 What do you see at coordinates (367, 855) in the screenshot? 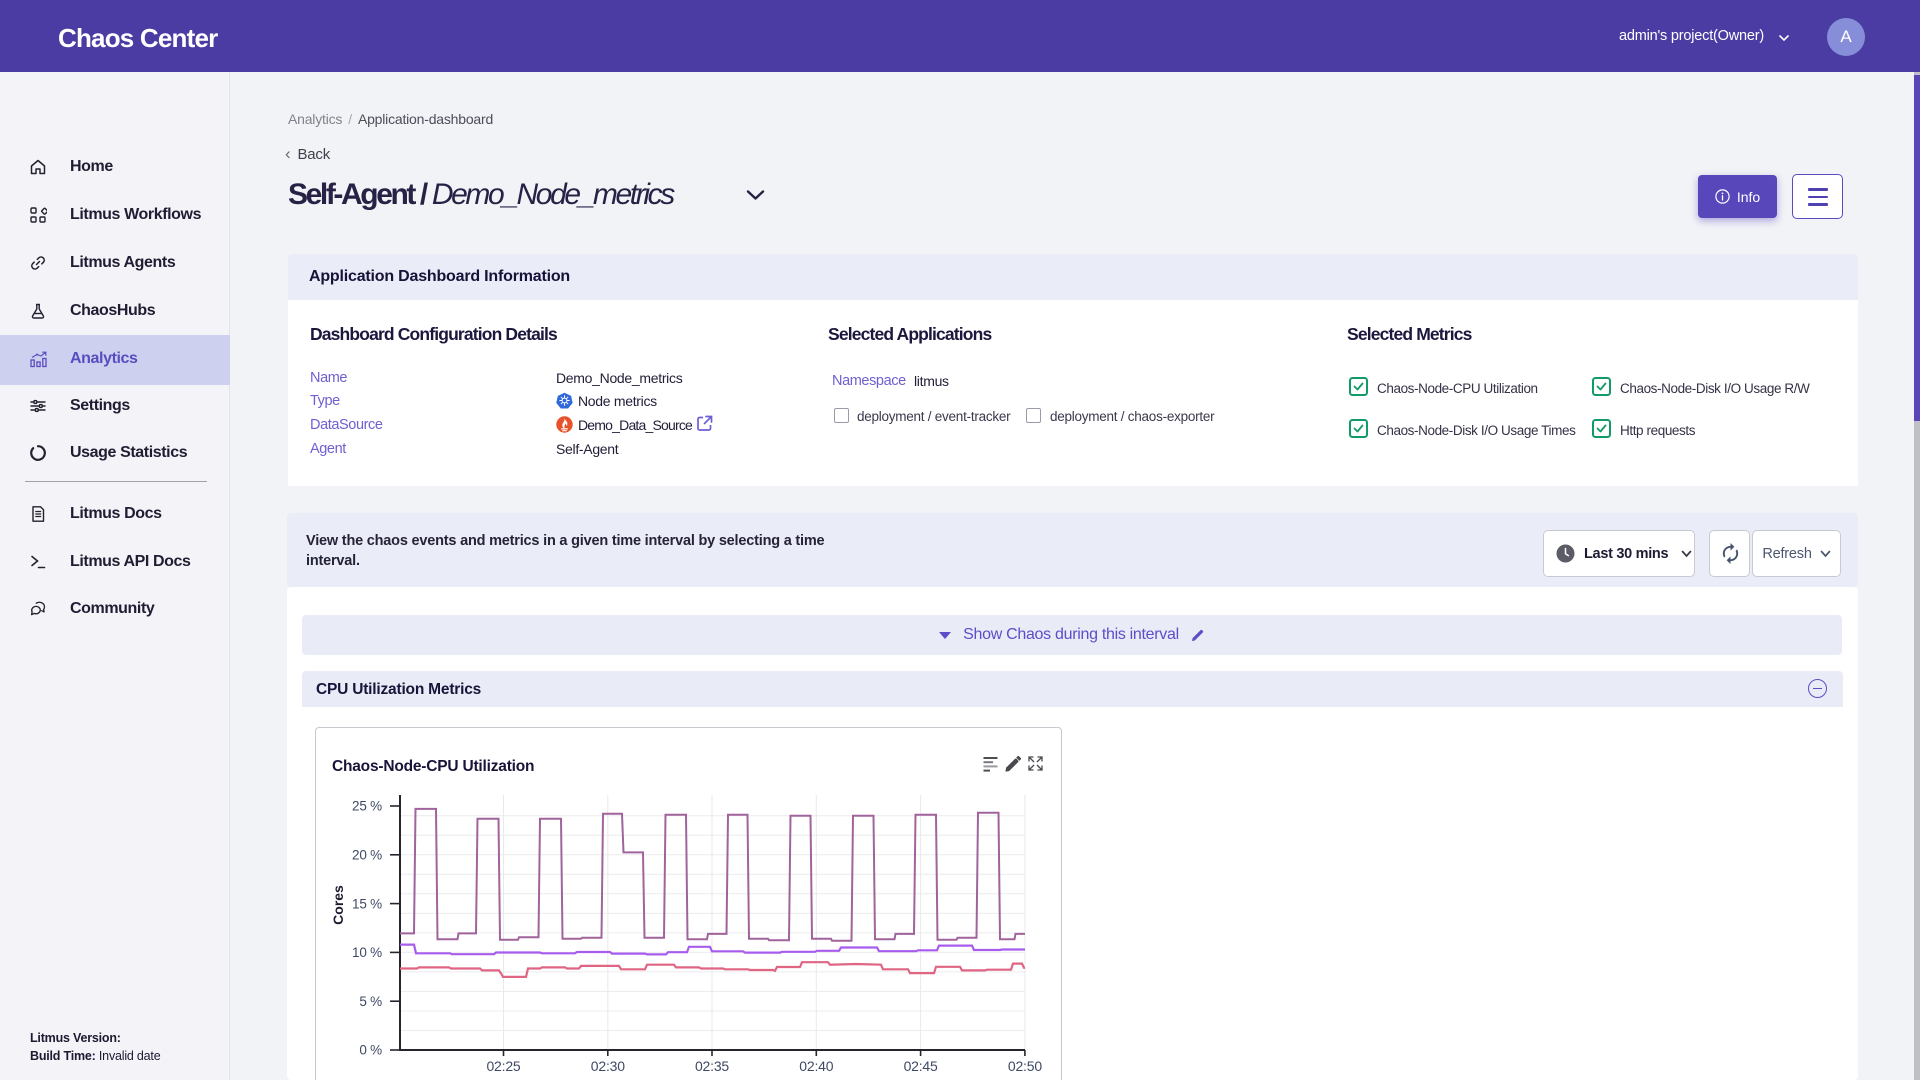
I see `svg-text: 20 %` at bounding box center [367, 855].